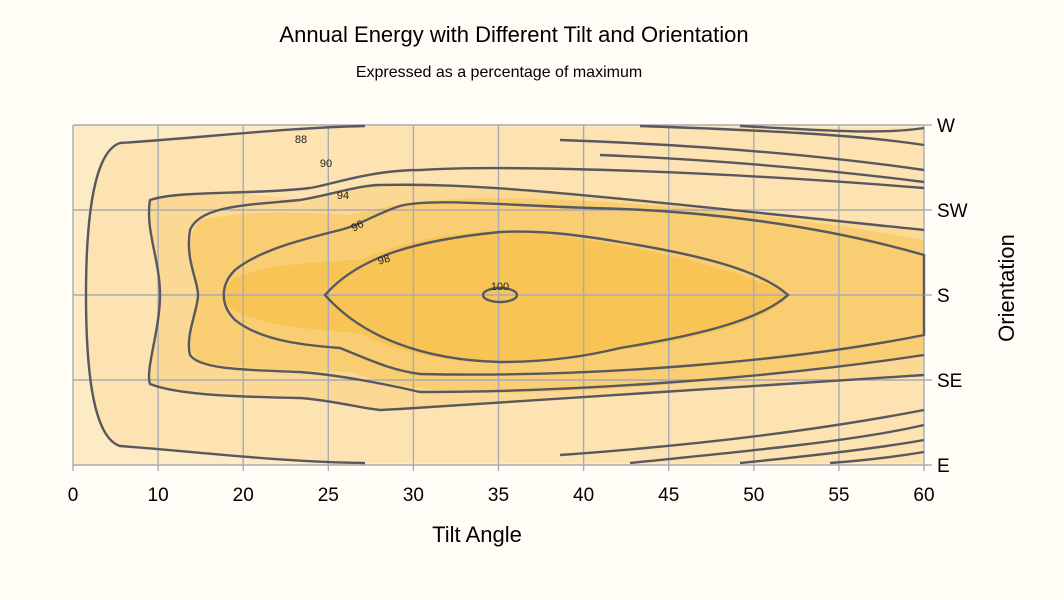  I want to click on y-tick-label: SE, so click(949, 381).